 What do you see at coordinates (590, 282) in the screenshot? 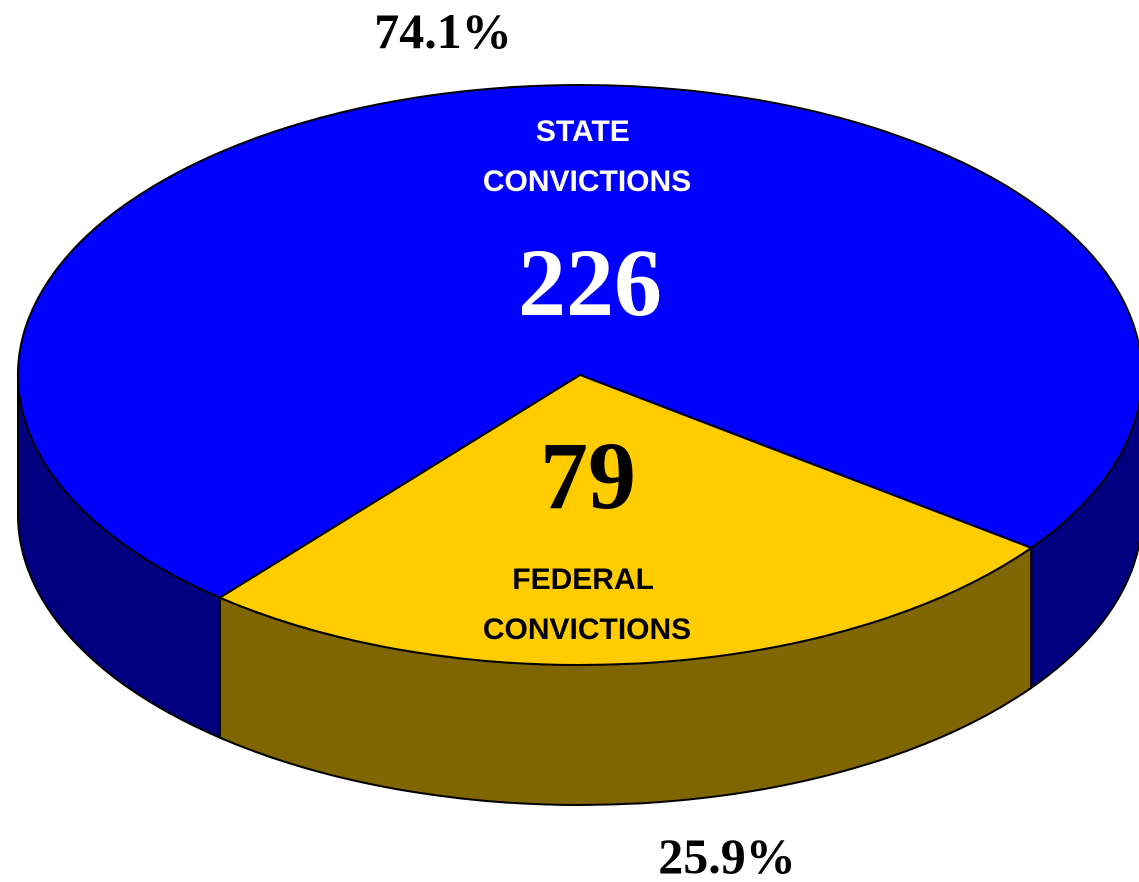
I see `value-label: 226` at bounding box center [590, 282].